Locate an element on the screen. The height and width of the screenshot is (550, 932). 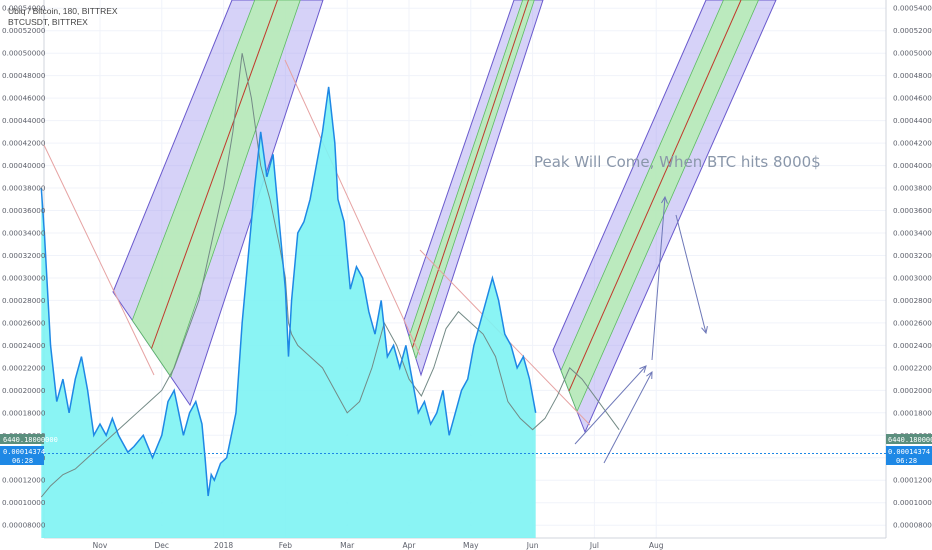
channel-1-inner is located at coordinates (216, 189).